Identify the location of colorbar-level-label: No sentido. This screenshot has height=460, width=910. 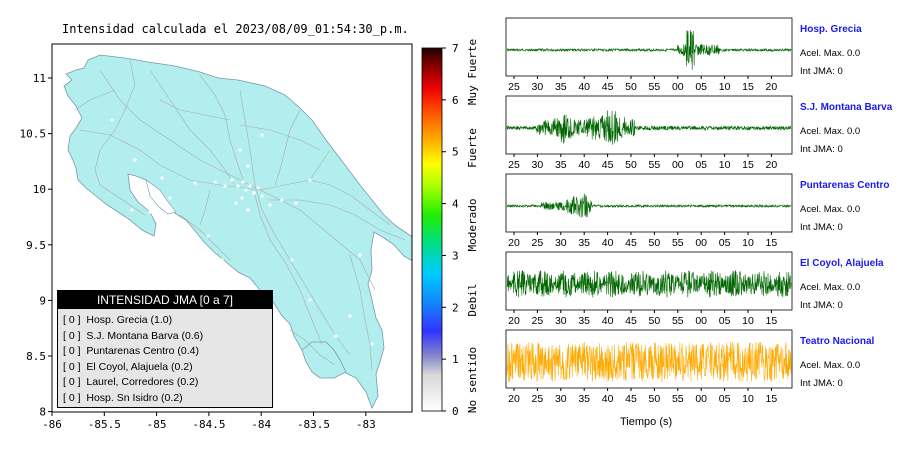
(472, 380).